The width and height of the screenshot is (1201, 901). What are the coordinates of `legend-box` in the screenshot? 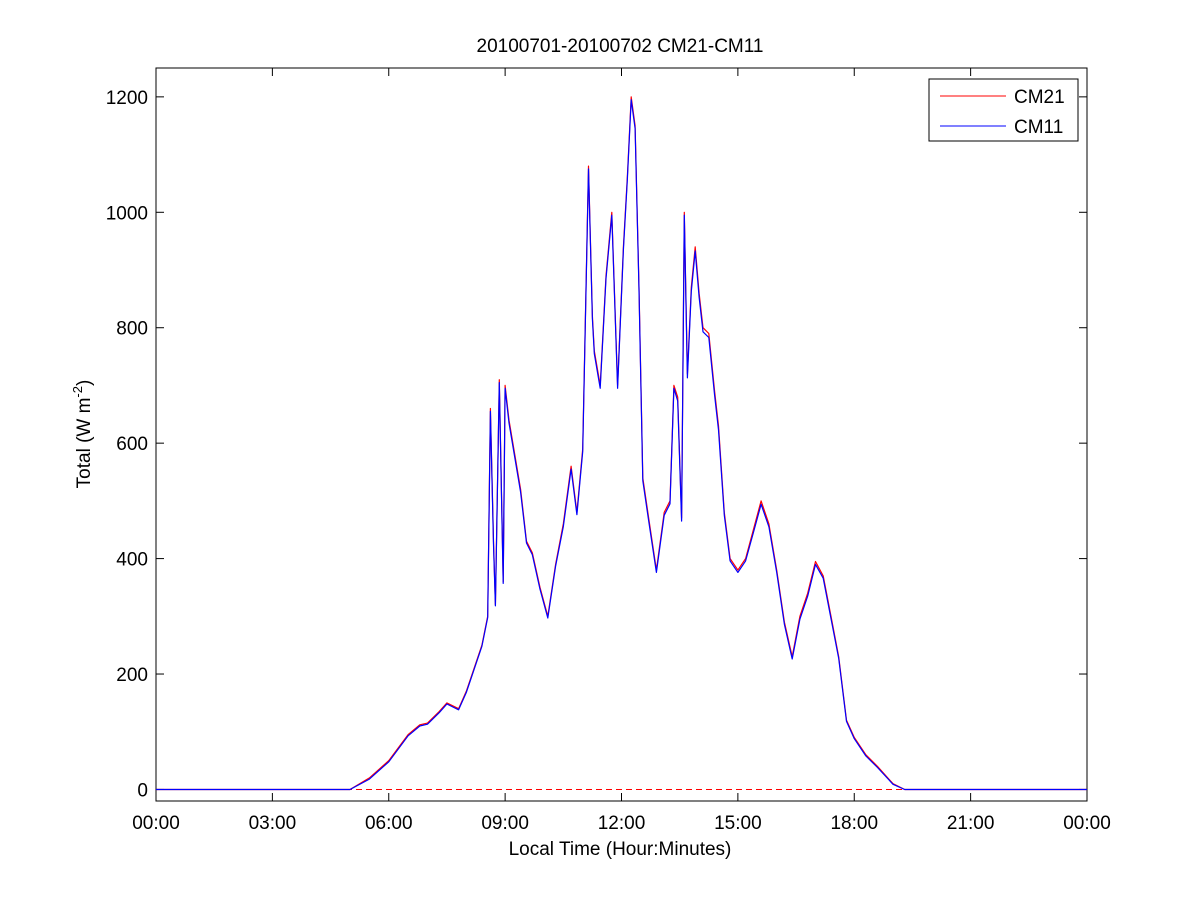 It's located at (1003, 110).